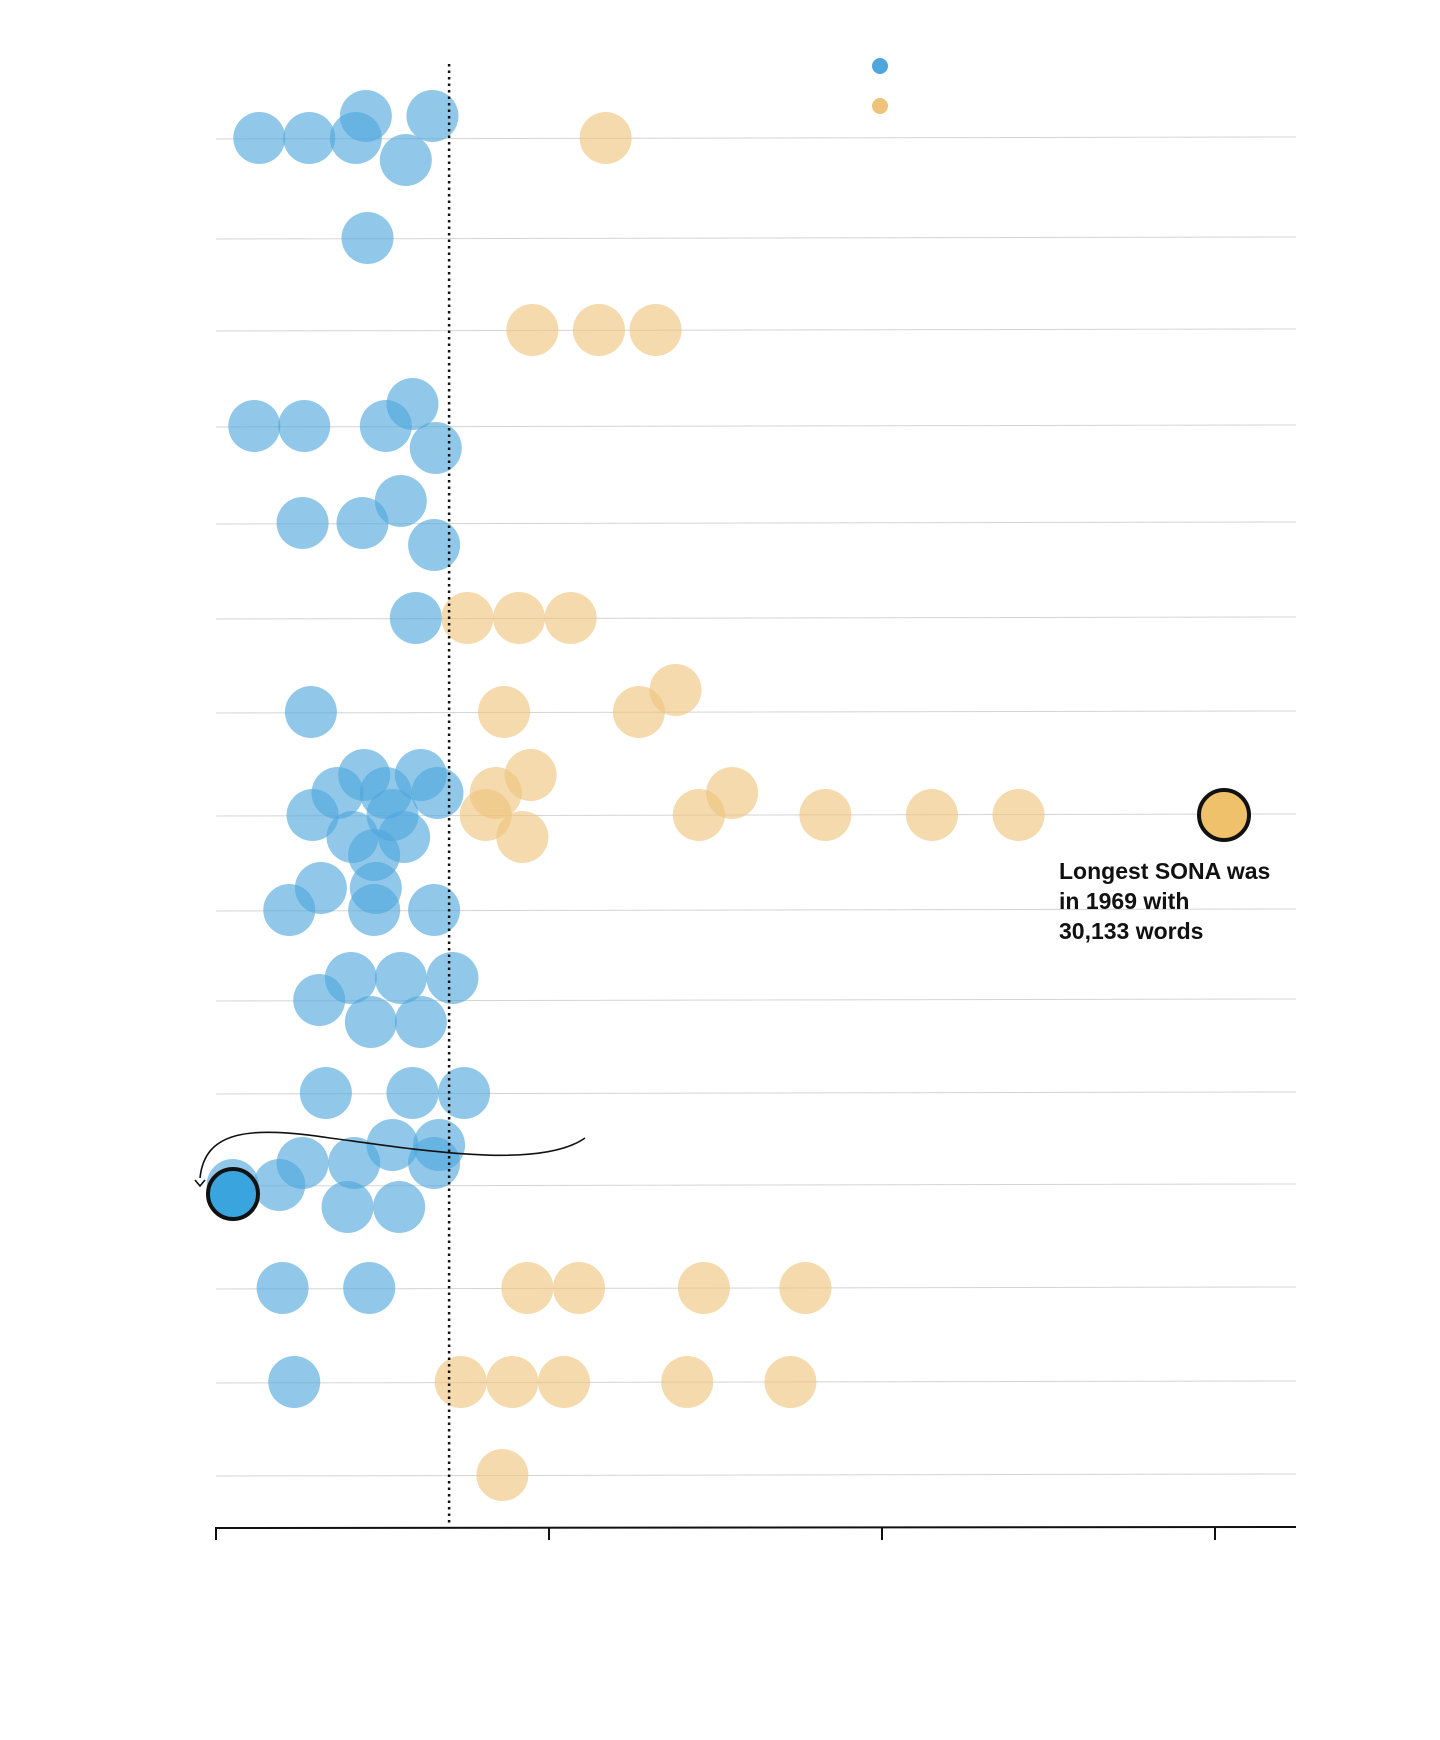 This screenshot has height=1740, width=1440. I want to click on annotation-line-3: 30,133 words, so click(1131, 931).